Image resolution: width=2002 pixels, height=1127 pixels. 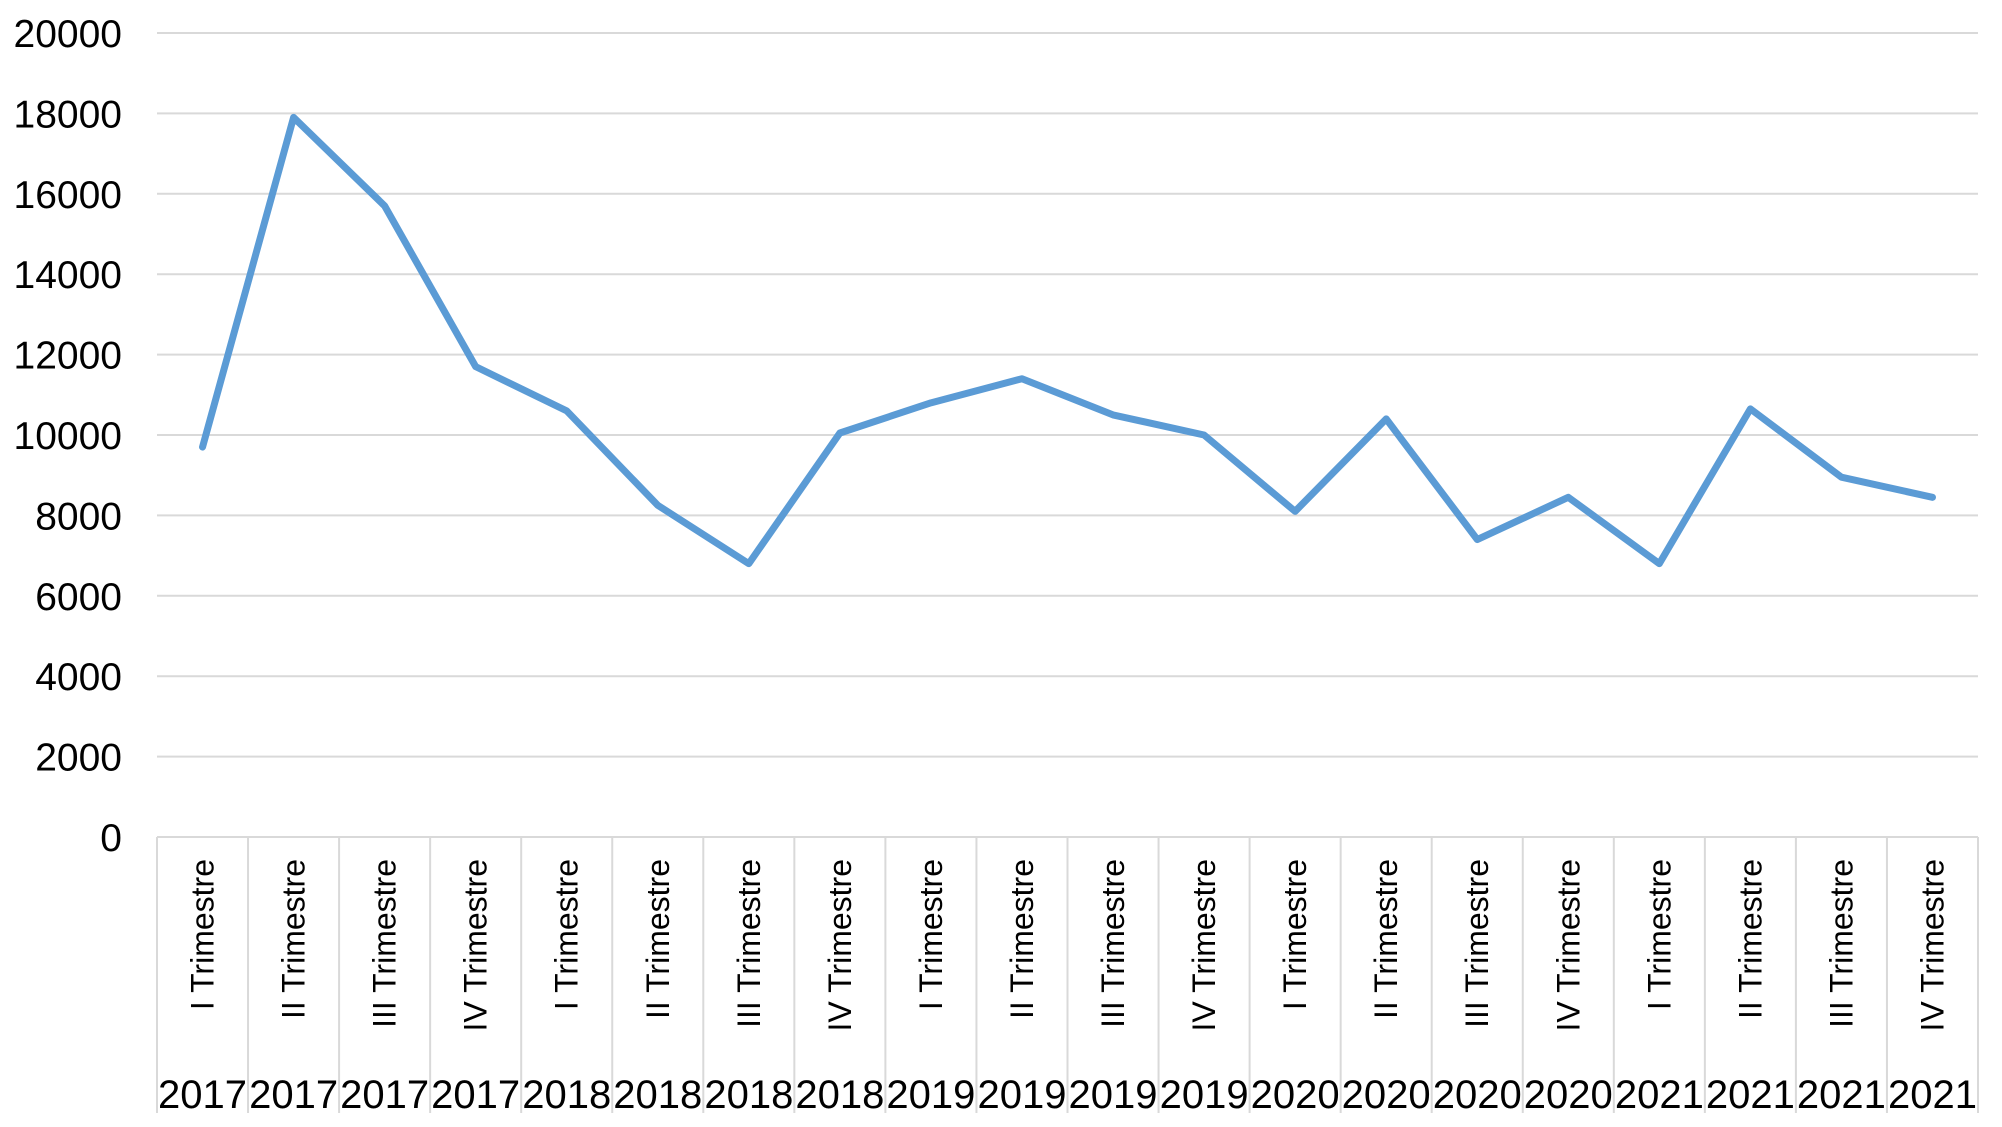 What do you see at coordinates (78, 597) in the screenshot?
I see `y-axis-tick-label: 6000` at bounding box center [78, 597].